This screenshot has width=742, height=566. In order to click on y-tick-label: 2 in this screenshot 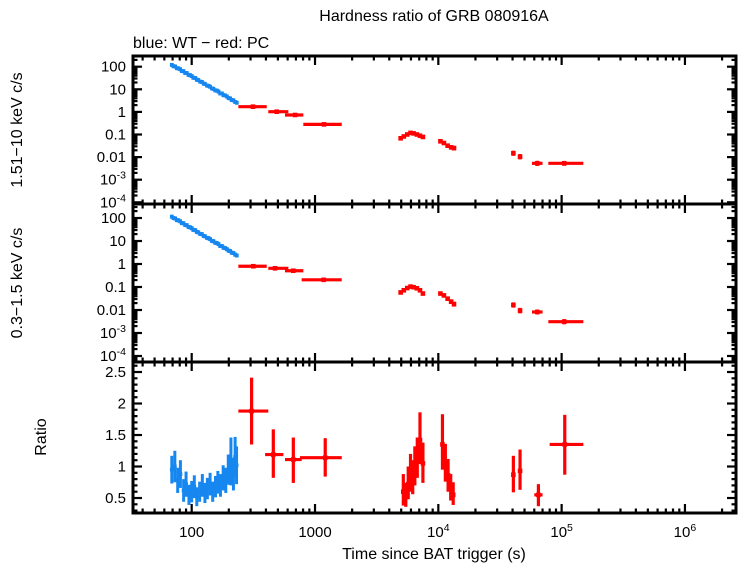, I will do `click(122, 404)`.